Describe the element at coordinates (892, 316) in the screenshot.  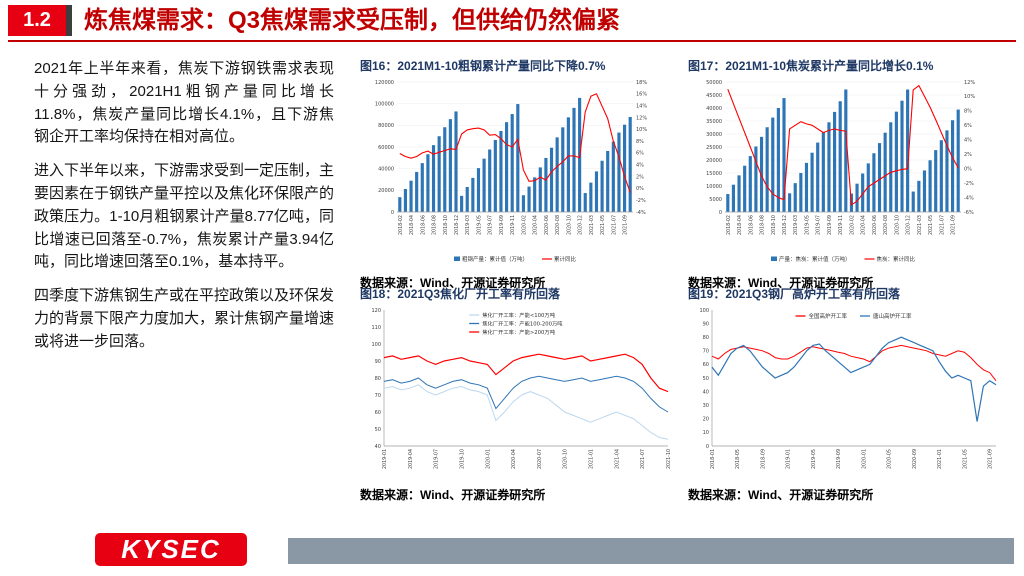
I see `svg-text: 唐山高炉开工率` at that location.